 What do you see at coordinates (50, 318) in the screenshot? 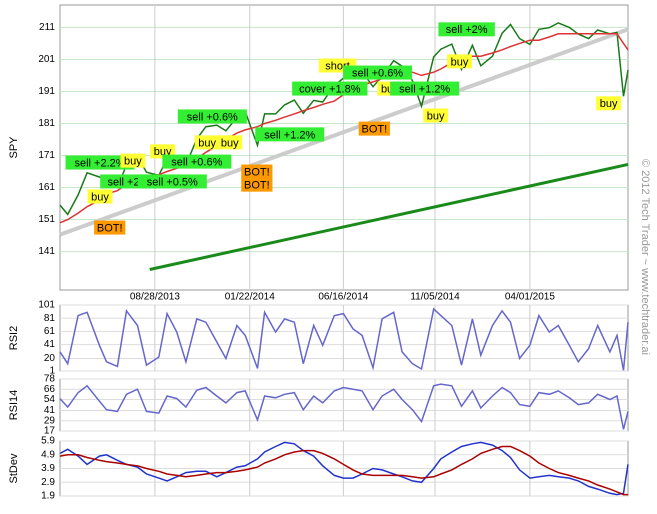
I see `y-tick-label: 81` at bounding box center [50, 318].